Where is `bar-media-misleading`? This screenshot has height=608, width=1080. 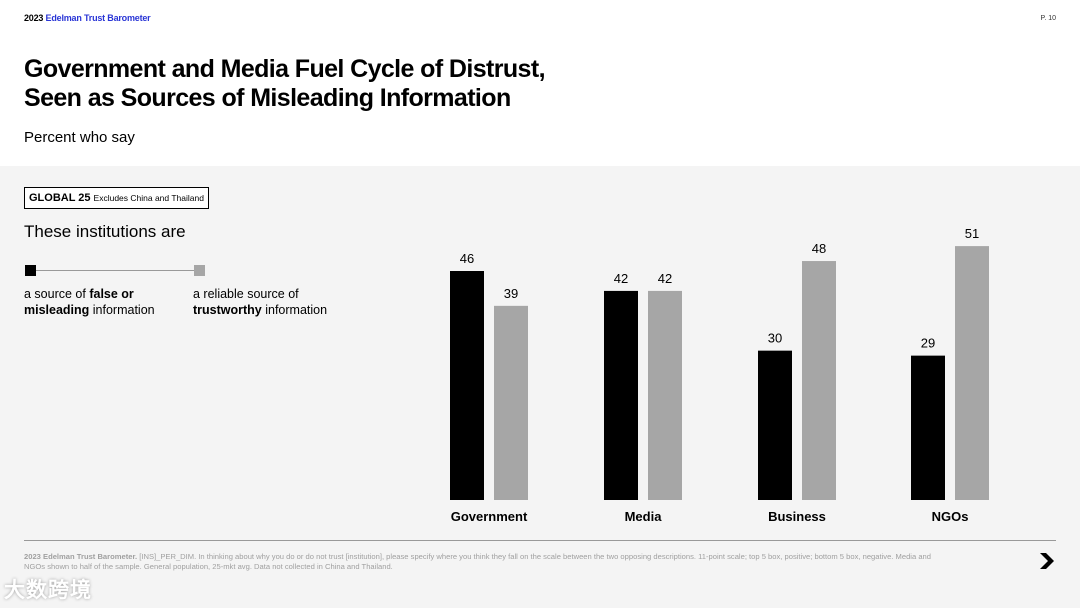
bar-media-misleading is located at coordinates (621, 395).